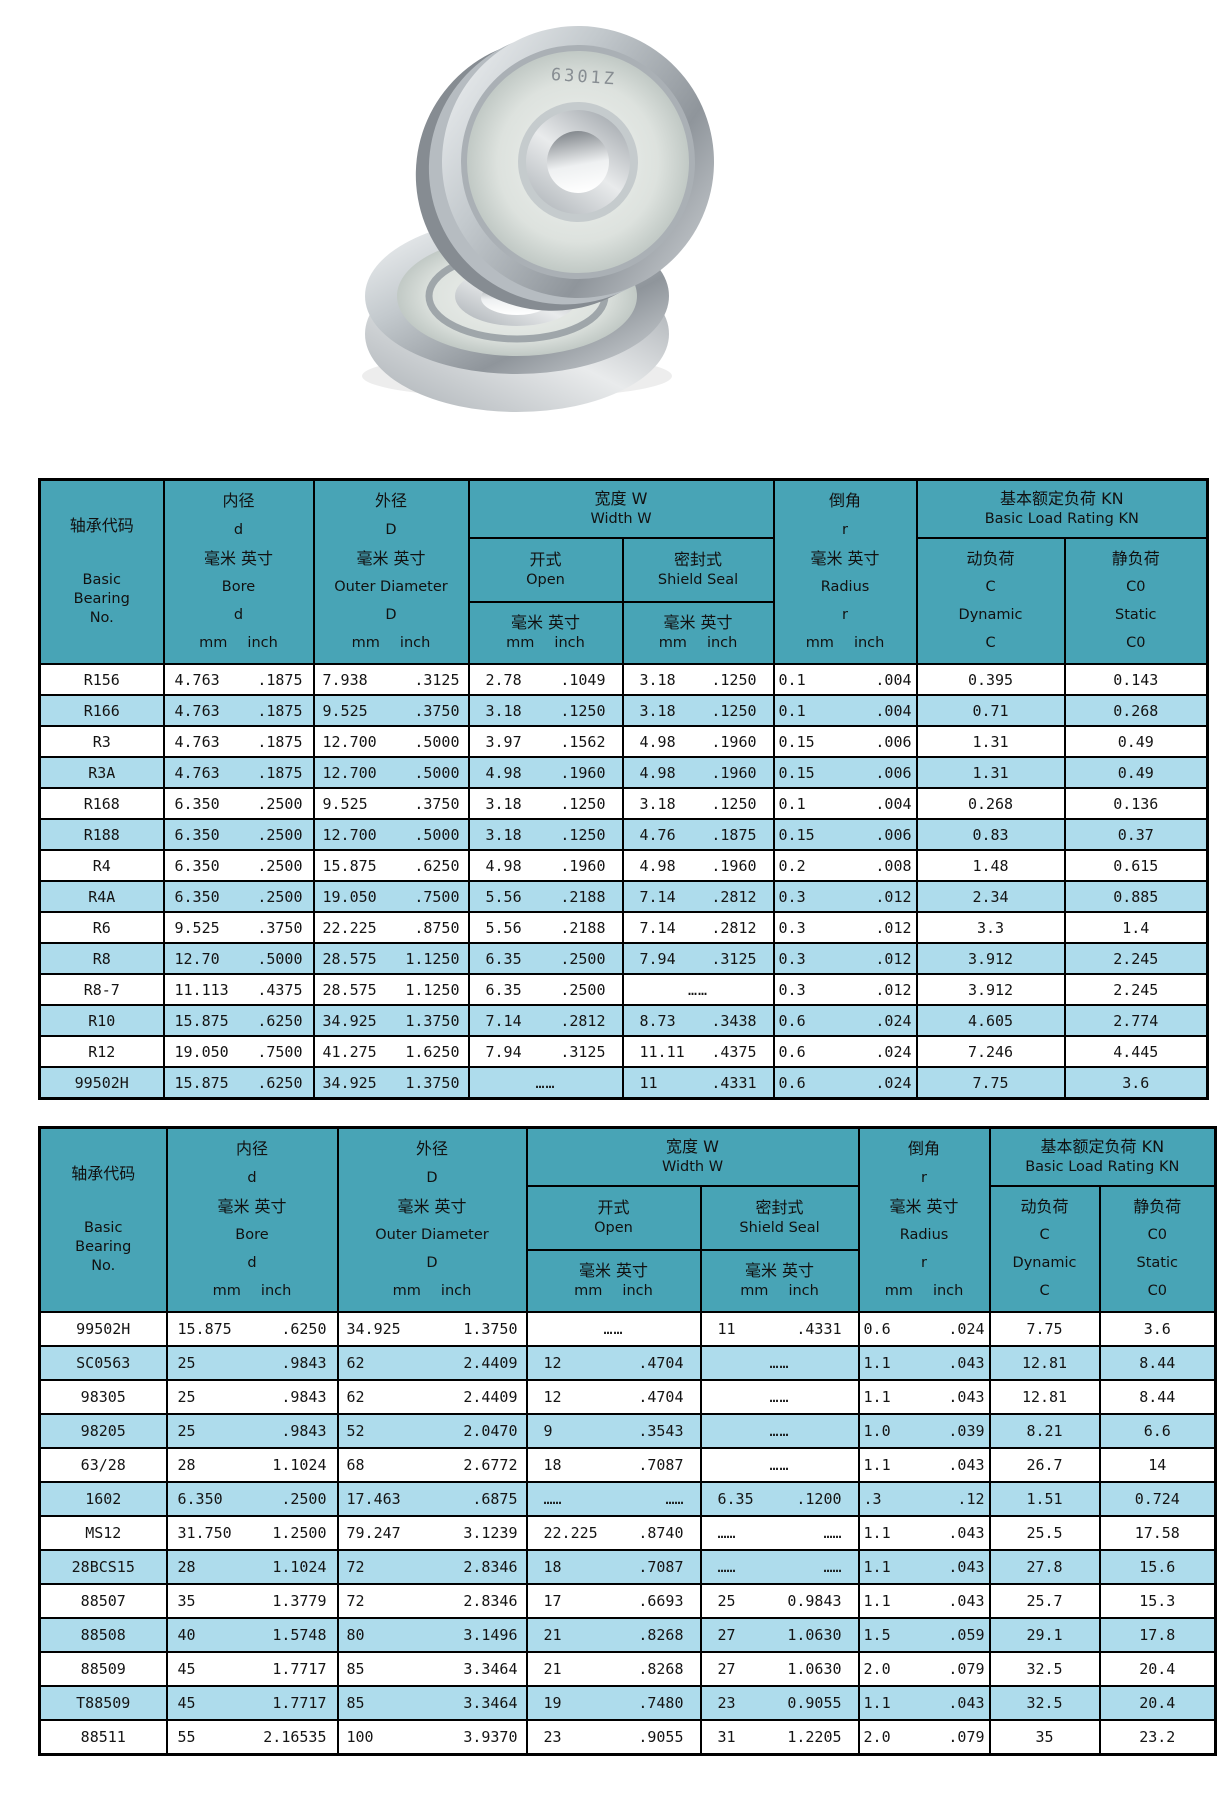  I want to click on cell-static-load: 0.49, so click(1136, 772).